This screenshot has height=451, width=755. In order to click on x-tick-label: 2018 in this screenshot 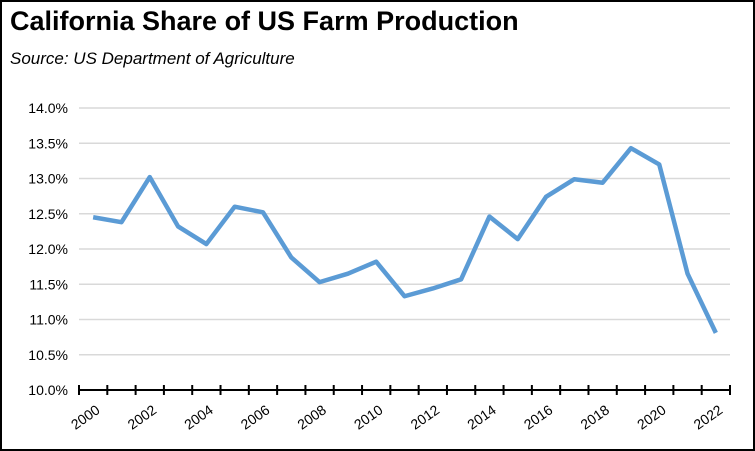, I will do `click(594, 416)`.